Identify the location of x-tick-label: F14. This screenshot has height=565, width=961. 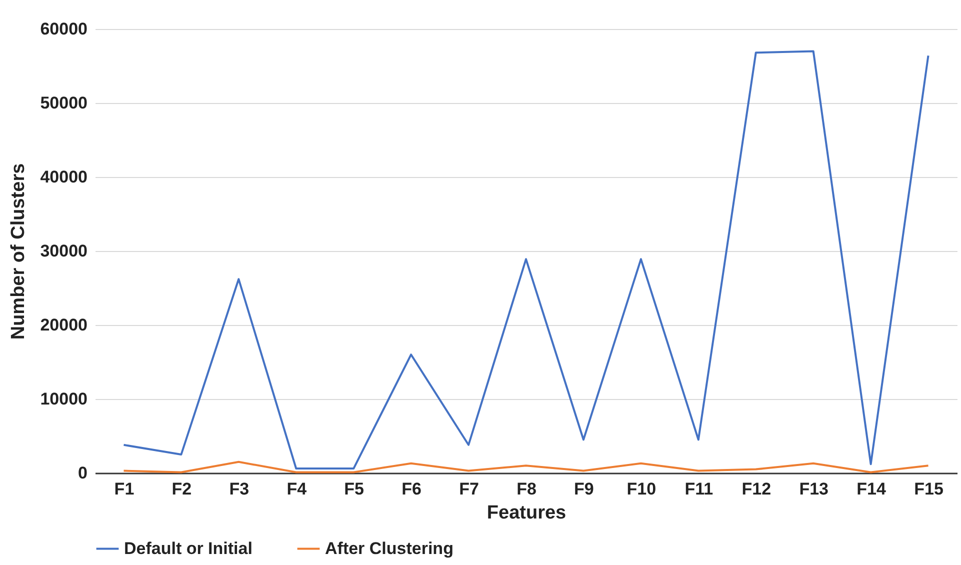
(871, 489).